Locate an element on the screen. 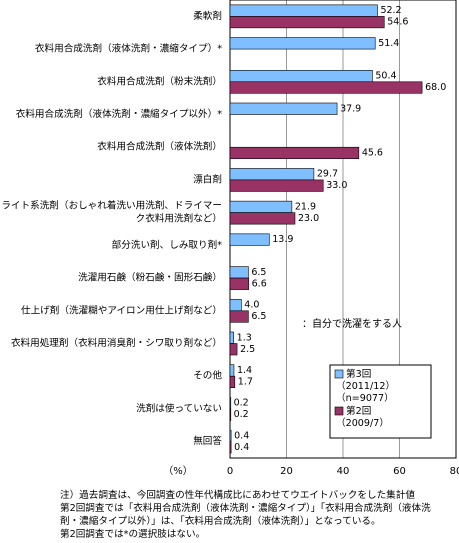 Image resolution: width=459 pixels, height=543 pixels. x-tick-label: 60 is located at coordinates (399, 471).